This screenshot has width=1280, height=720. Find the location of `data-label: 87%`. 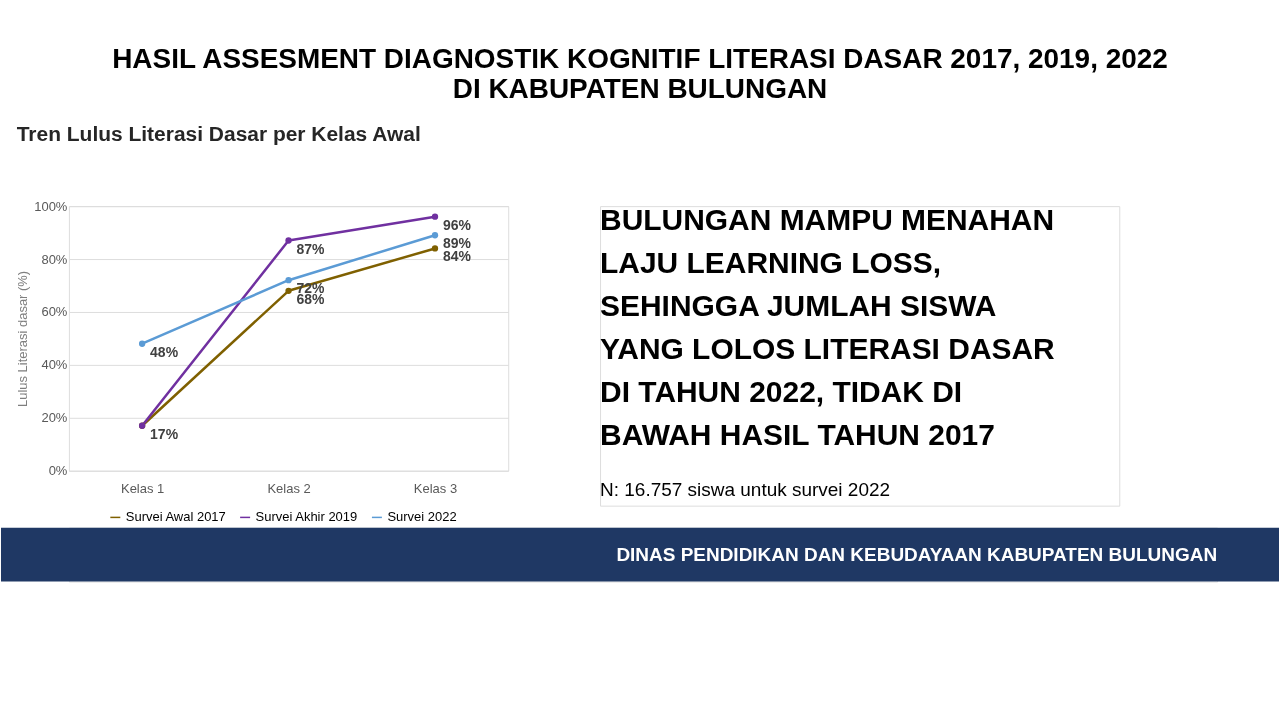

data-label: 87% is located at coordinates (311, 248).